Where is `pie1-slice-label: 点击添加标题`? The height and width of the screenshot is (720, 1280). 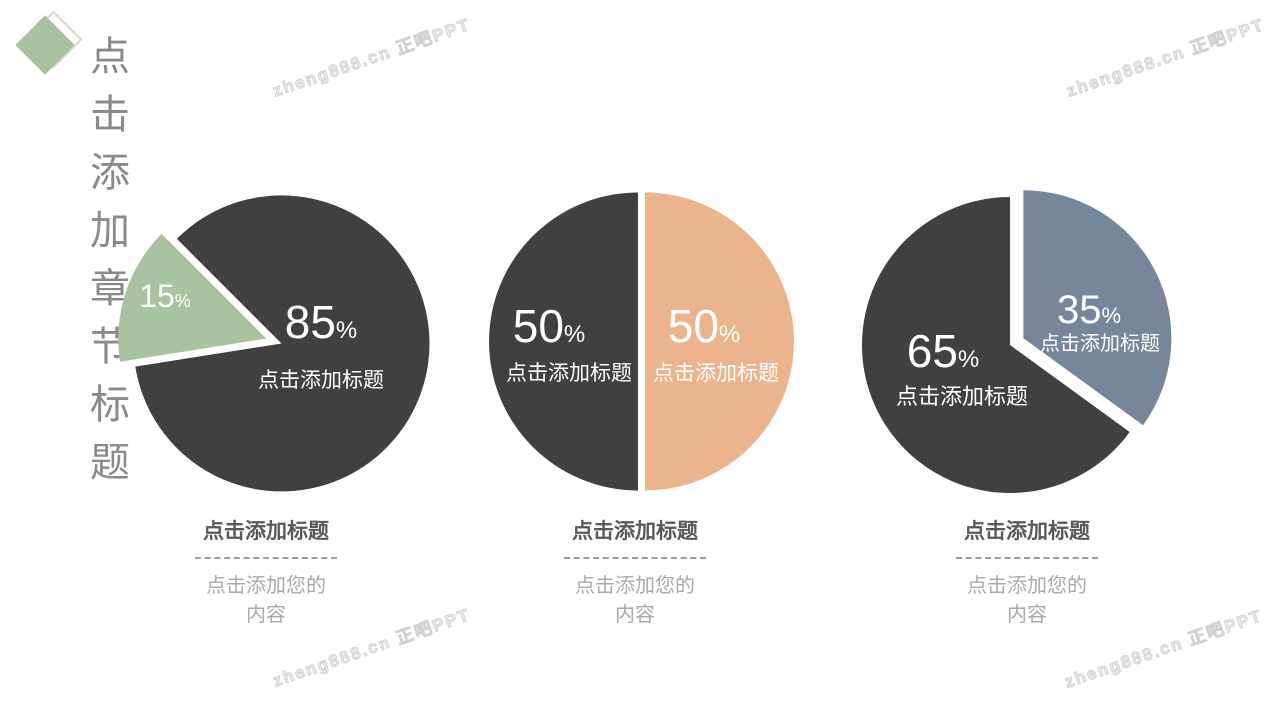 pie1-slice-label: 点击添加标题 is located at coordinates (321, 380).